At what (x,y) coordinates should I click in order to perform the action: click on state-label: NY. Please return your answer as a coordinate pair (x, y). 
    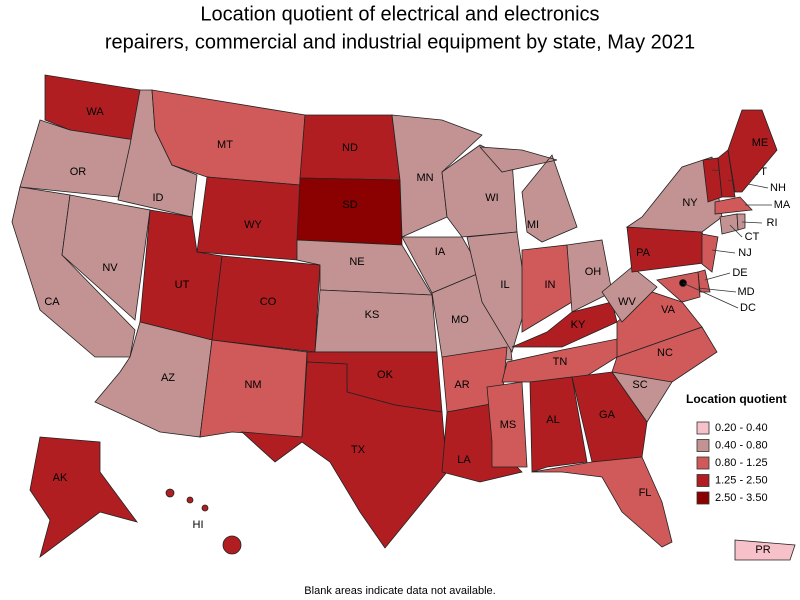
    Looking at the image, I should click on (690, 203).